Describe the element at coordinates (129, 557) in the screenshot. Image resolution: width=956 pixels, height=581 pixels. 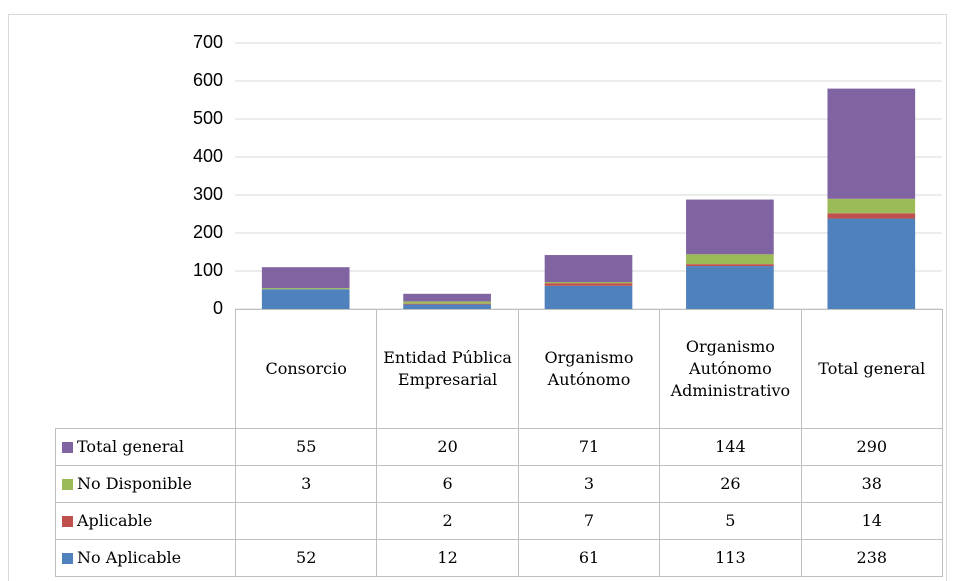
I see `legend-label: No Aplicable` at that location.